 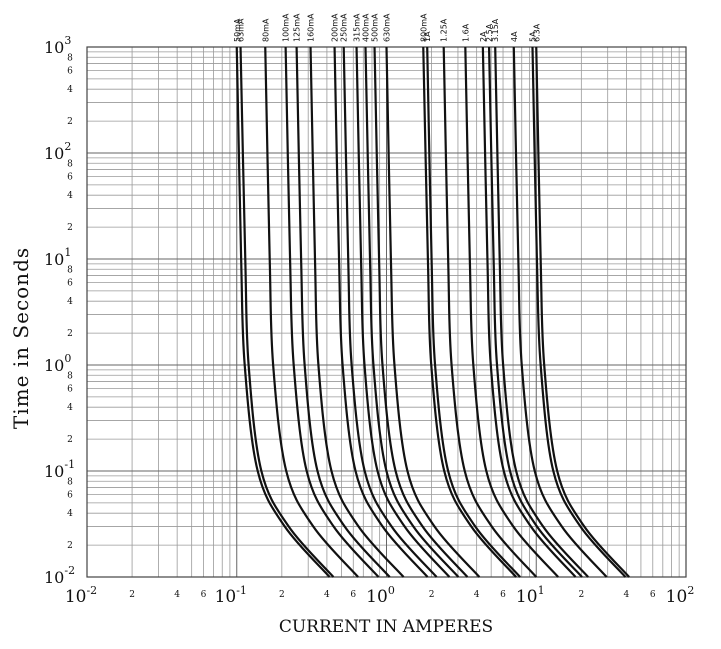 I want to click on series-label: 5A, so click(x=533, y=36).